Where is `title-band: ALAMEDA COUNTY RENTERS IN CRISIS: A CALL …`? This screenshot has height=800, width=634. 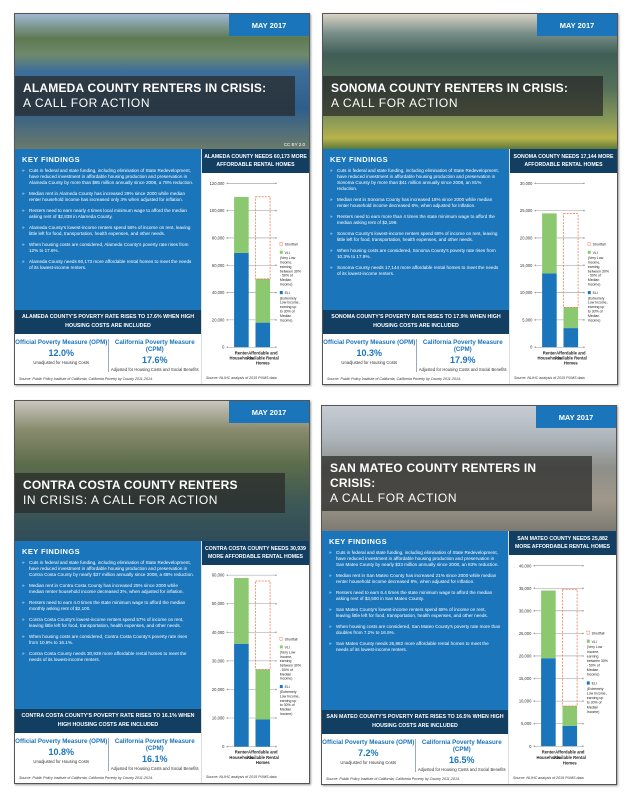
title-band: ALAMEDA COUNTY RENTERS IN CRISIS: A CALL … is located at coordinates (155, 96).